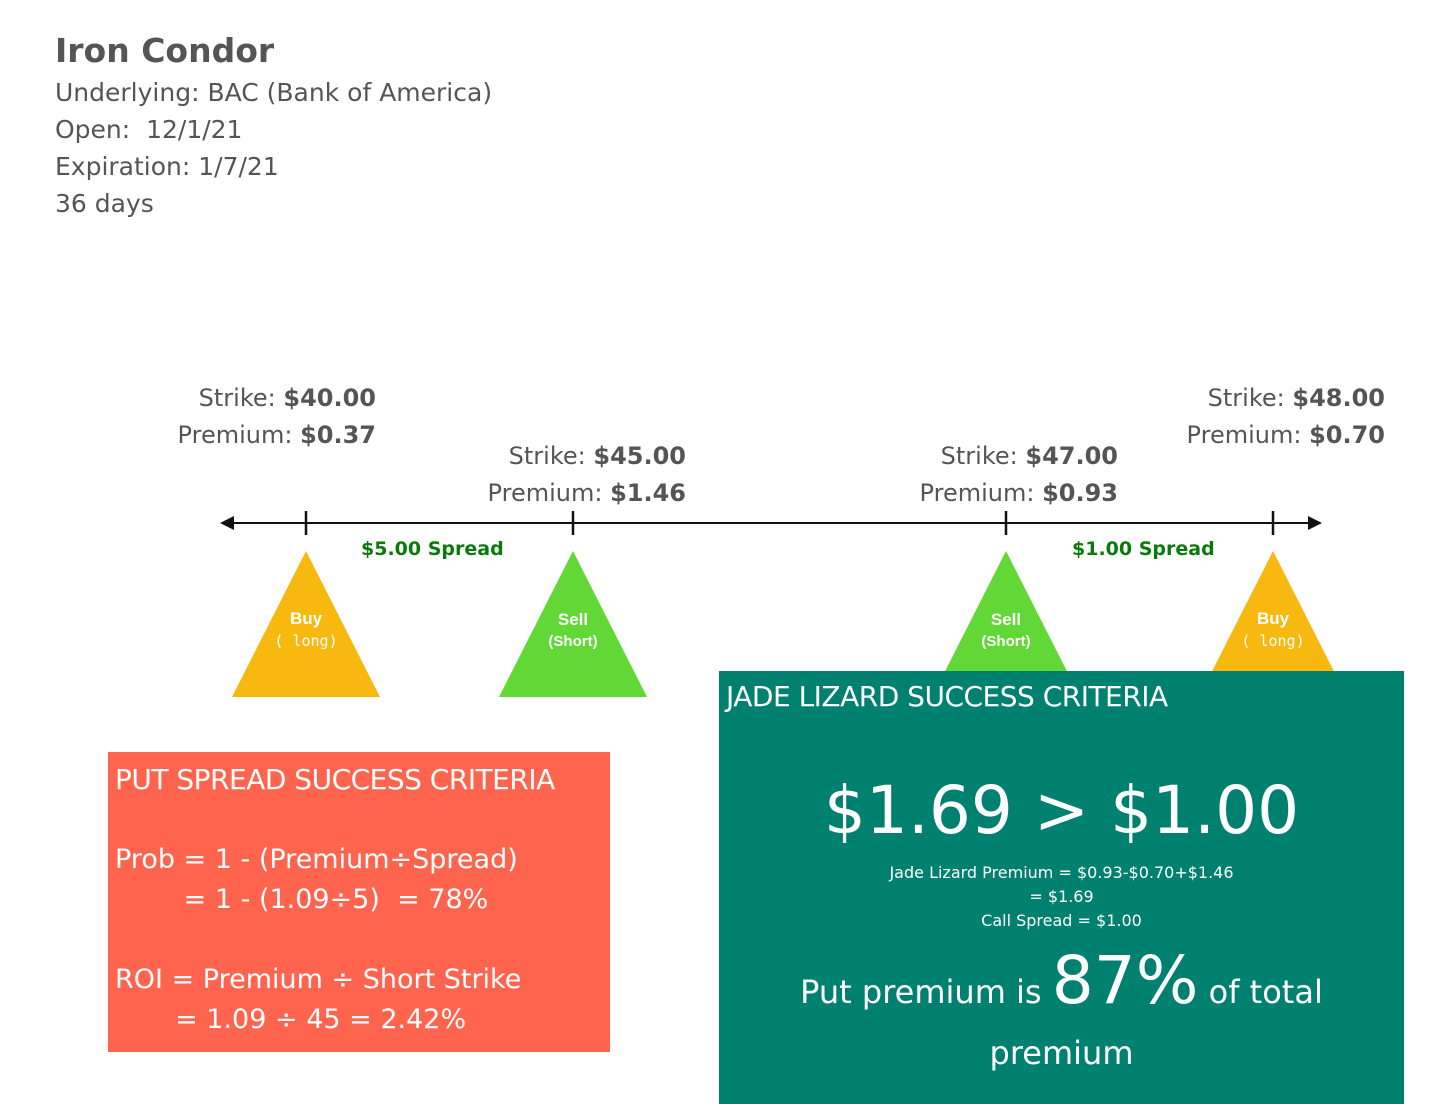  I want to click on put-spread-label: $5.00 Spread, so click(432, 549).